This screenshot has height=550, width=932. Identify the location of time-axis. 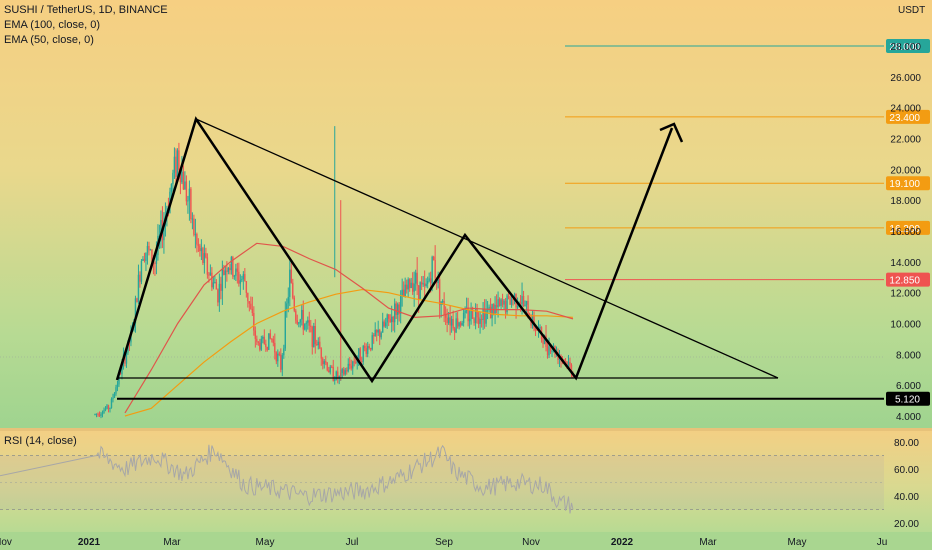
(466, 541).